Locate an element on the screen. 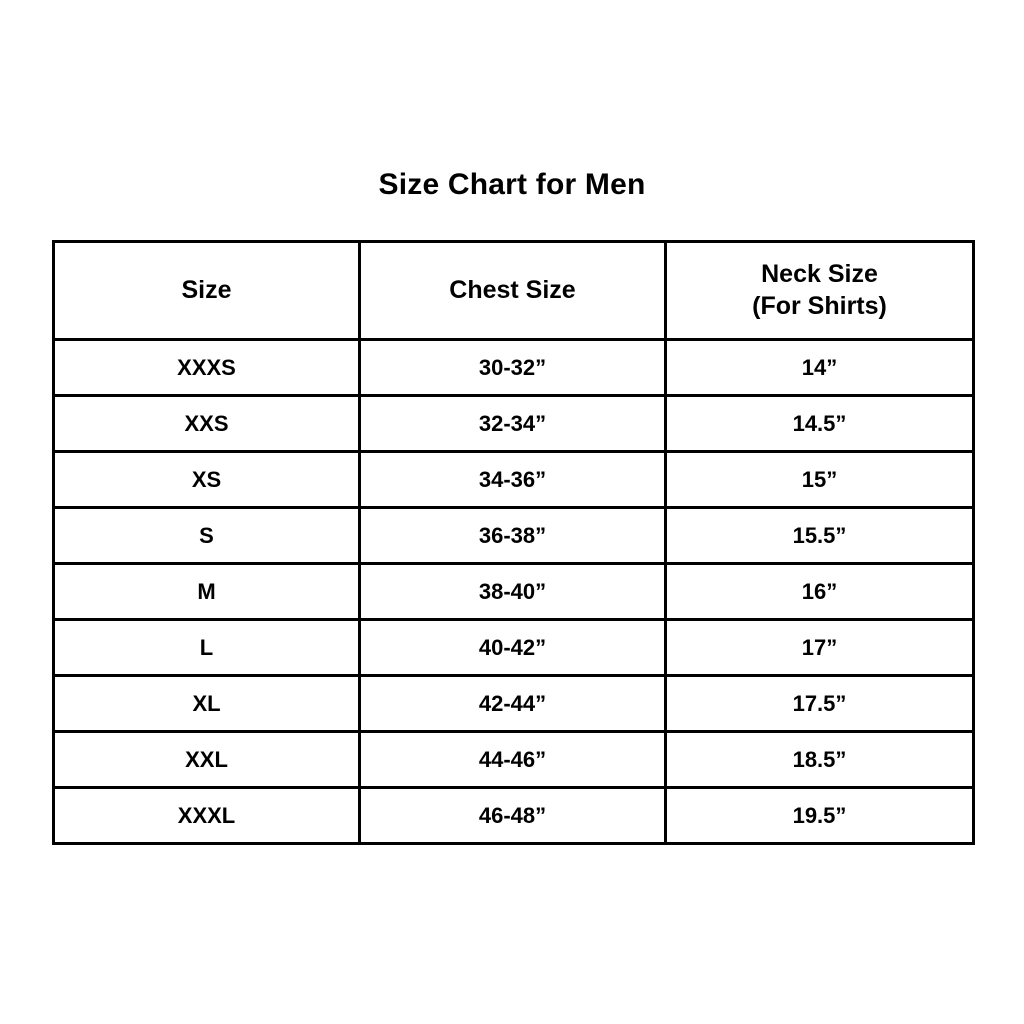  column-header-neck-size-sublabel: (For Shirts) is located at coordinates (819, 305).